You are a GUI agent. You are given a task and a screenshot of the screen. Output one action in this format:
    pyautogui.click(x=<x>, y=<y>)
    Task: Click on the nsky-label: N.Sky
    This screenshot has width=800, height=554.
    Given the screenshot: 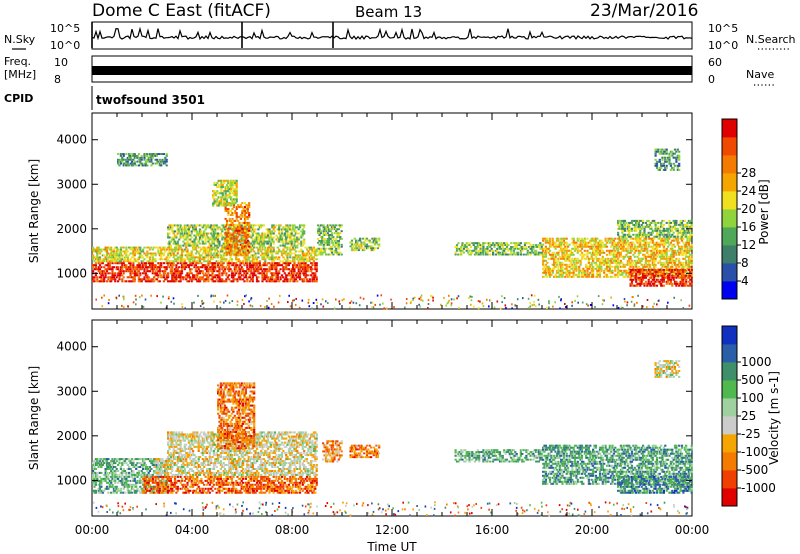 What is the action you would take?
    pyautogui.click(x=20, y=39)
    